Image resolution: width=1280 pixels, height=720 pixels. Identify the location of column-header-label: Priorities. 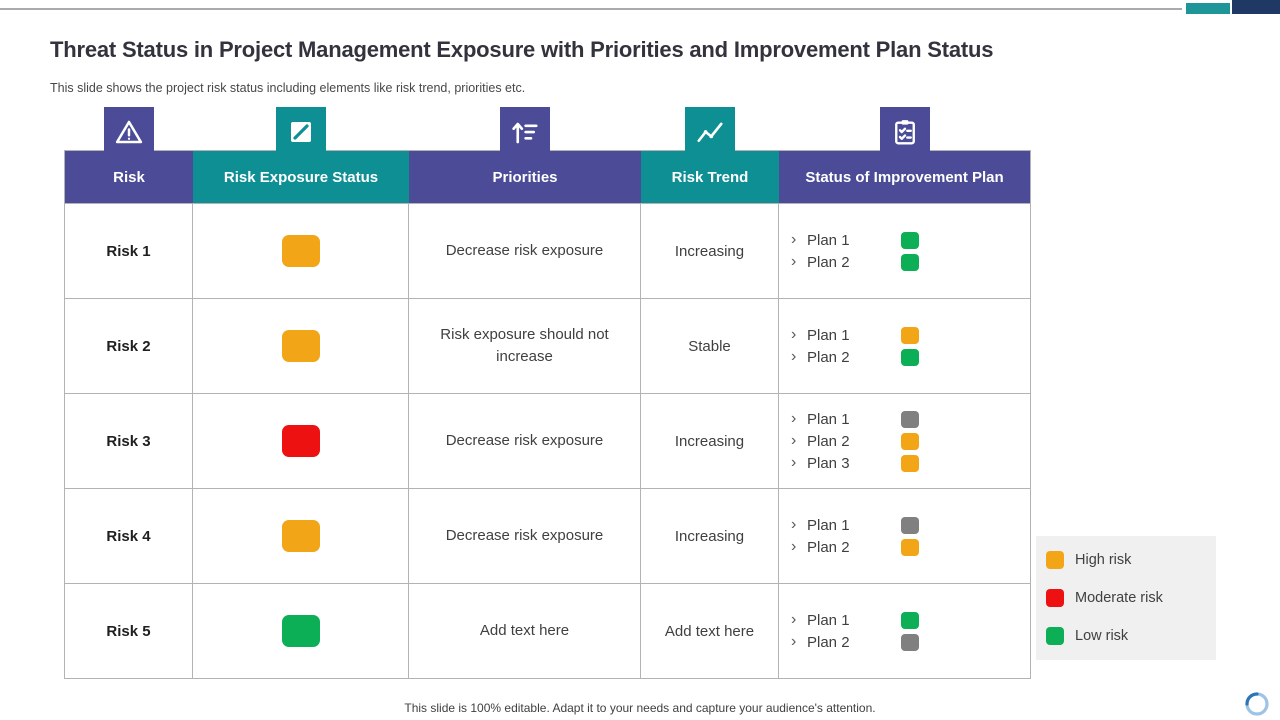
(525, 177).